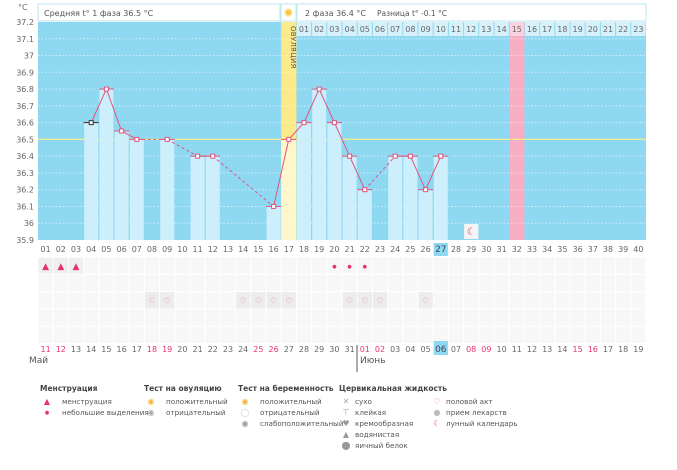  Describe the element at coordinates (274, 349) in the screenshot. I see `calendar-date-label: 26` at that location.